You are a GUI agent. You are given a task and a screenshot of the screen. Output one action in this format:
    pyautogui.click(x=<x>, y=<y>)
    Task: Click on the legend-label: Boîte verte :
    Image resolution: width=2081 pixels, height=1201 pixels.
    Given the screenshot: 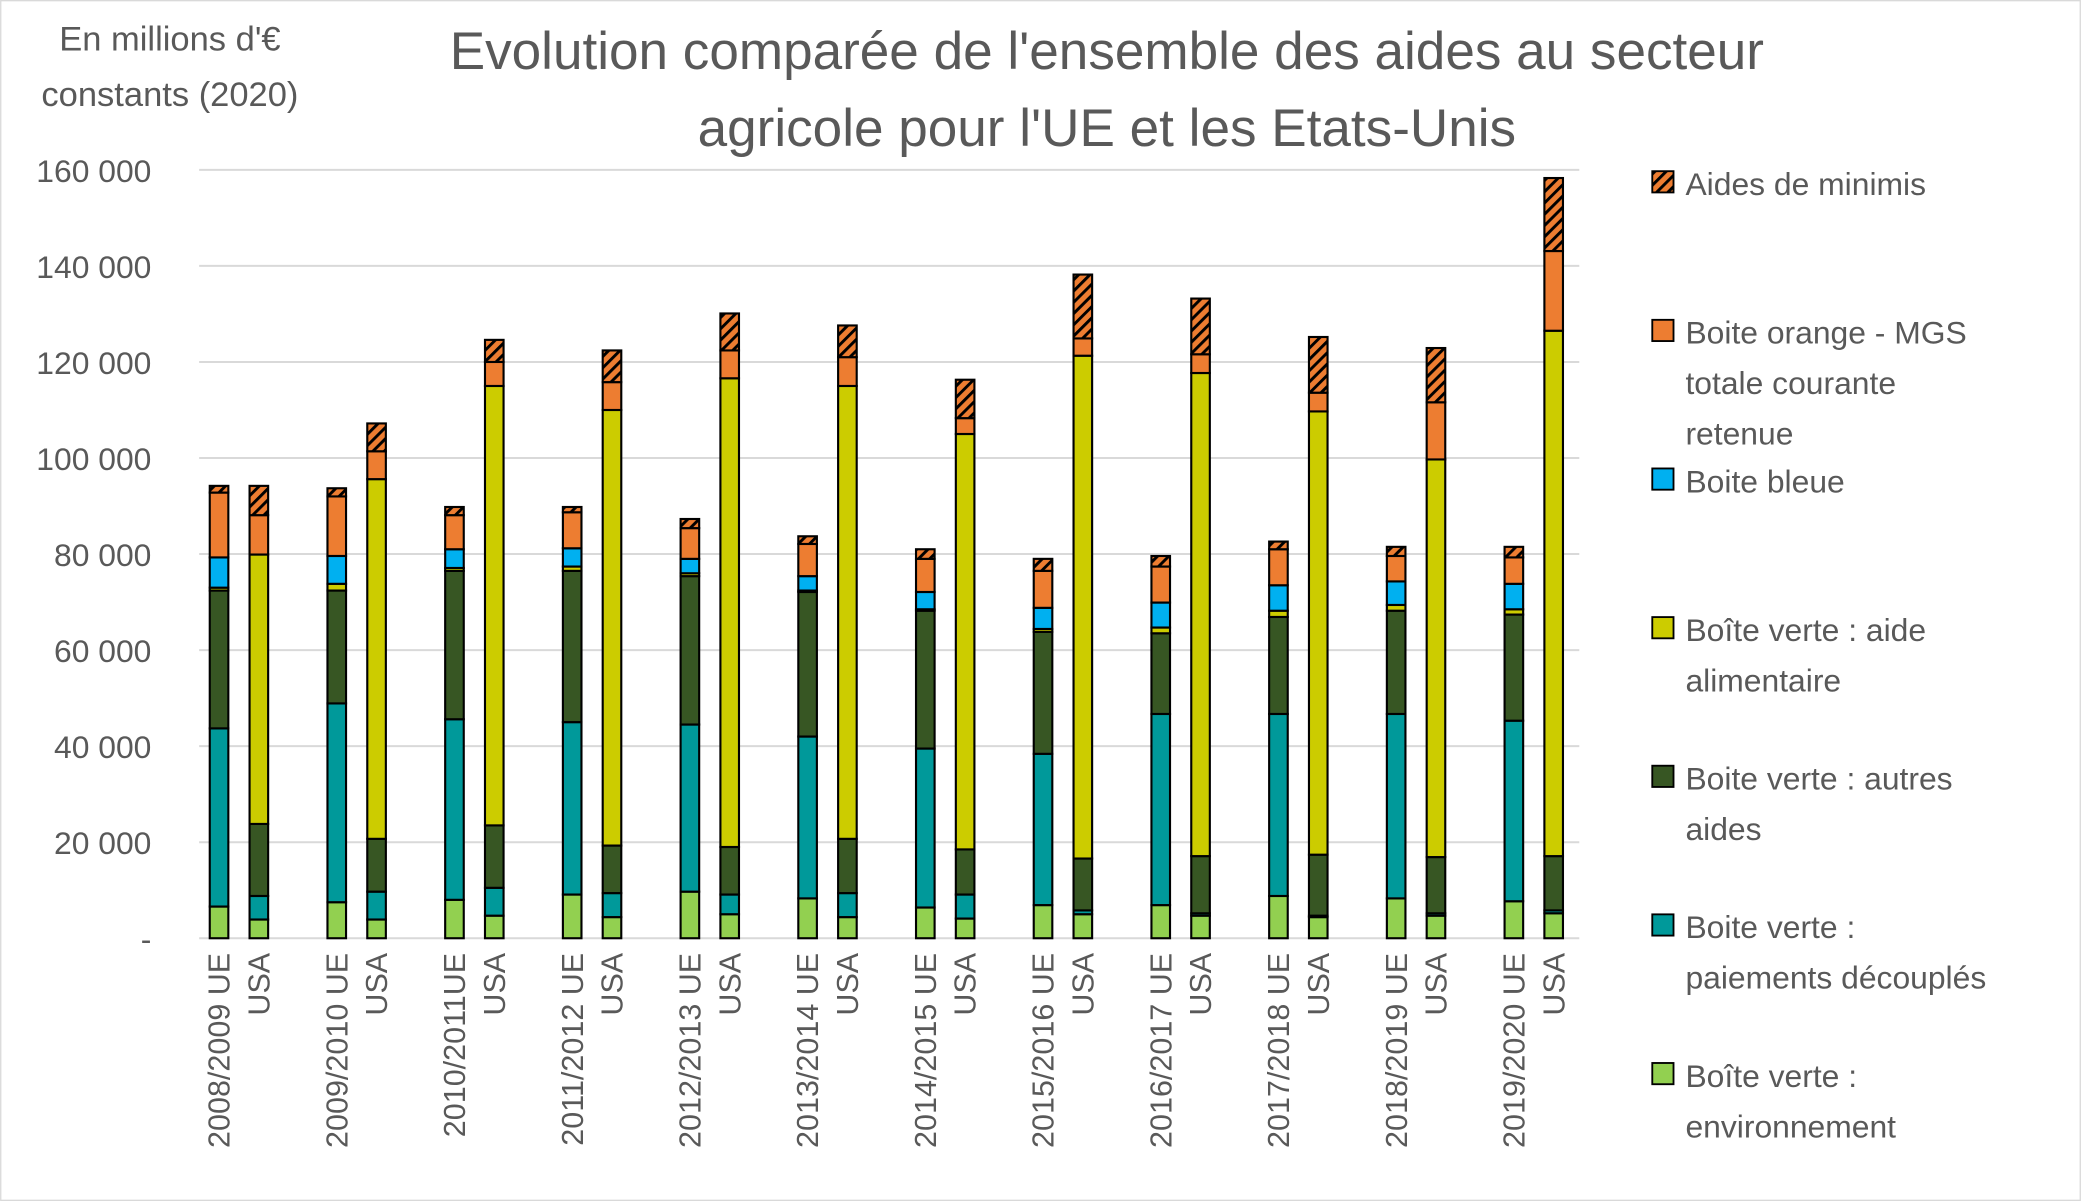 What is the action you would take?
    pyautogui.click(x=1771, y=1076)
    